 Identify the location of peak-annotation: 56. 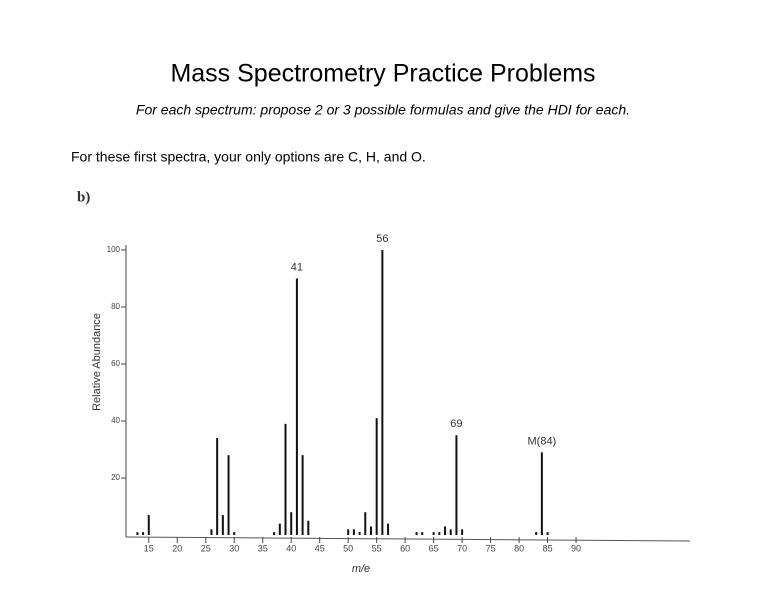
(382, 239).